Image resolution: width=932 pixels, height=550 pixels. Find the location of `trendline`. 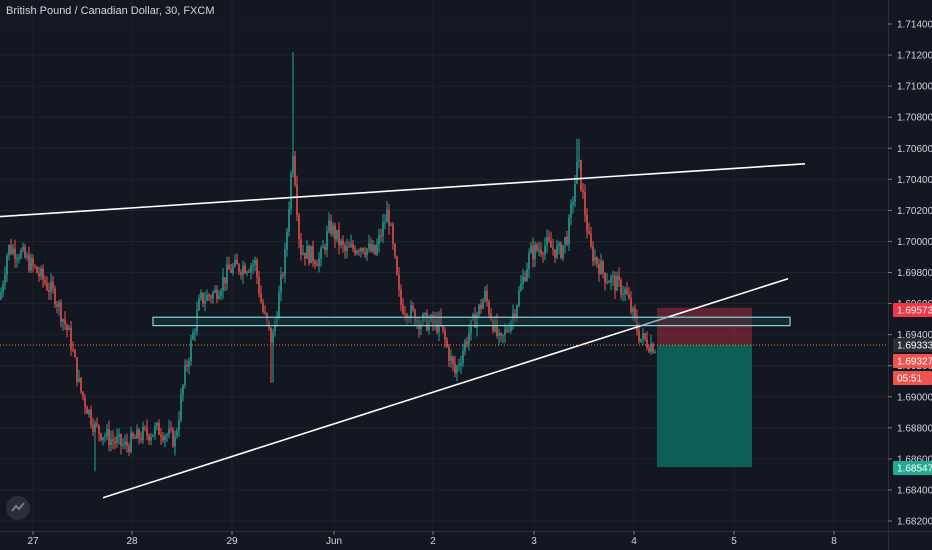

trendline is located at coordinates (403, 190).